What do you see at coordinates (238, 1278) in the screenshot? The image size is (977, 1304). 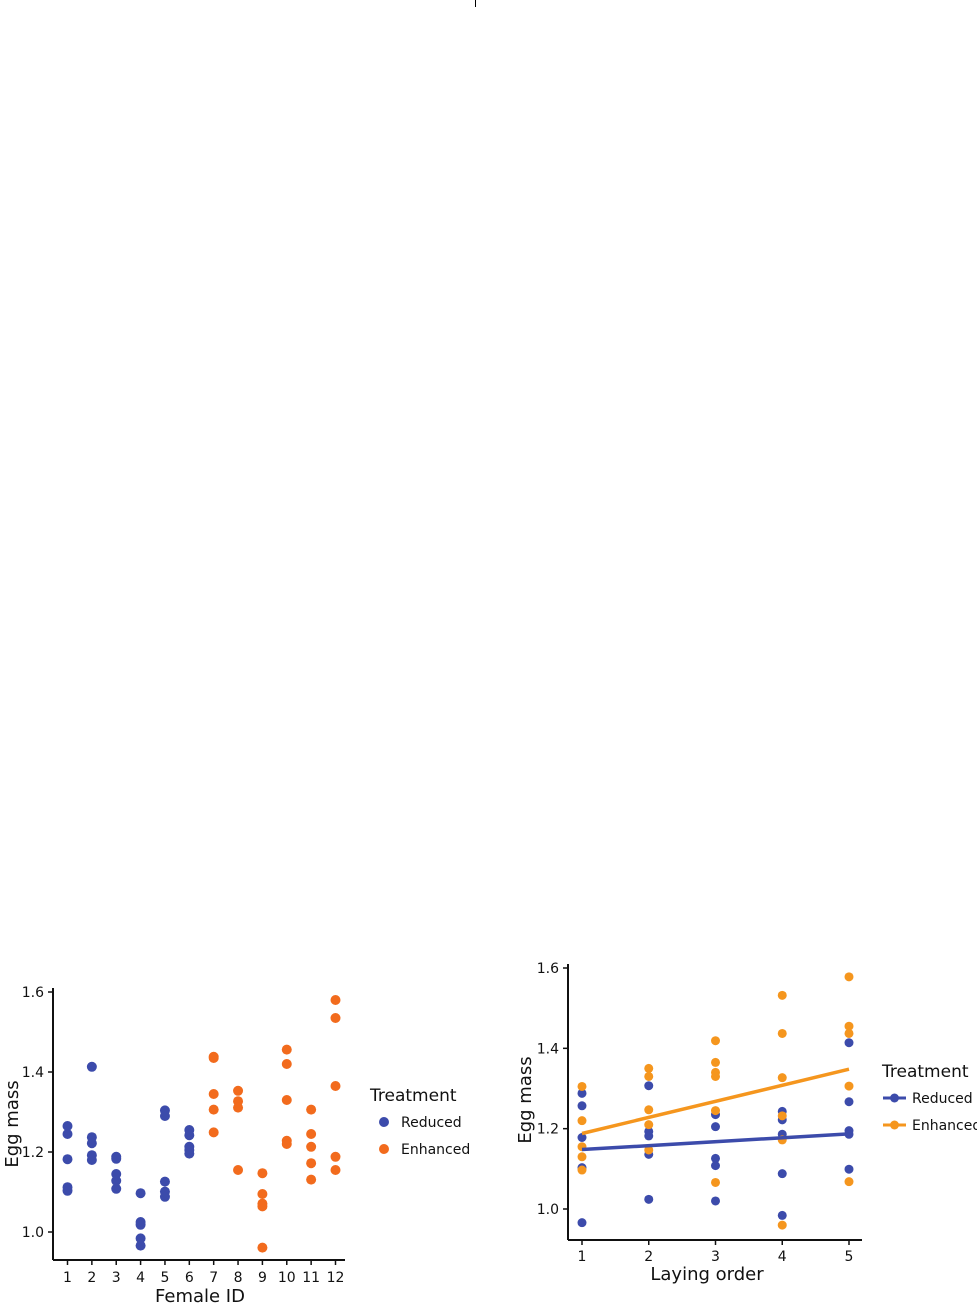 I see `x-tick-label: 8` at bounding box center [238, 1278].